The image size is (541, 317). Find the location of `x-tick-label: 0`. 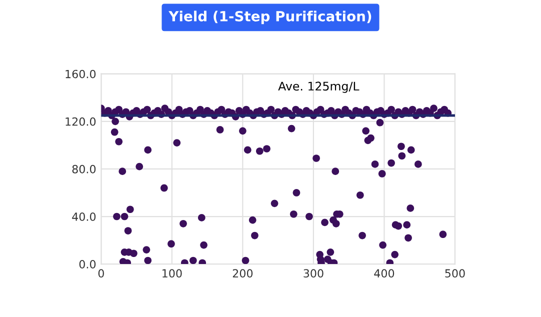

x-tick-label: 0 is located at coordinates (101, 273).